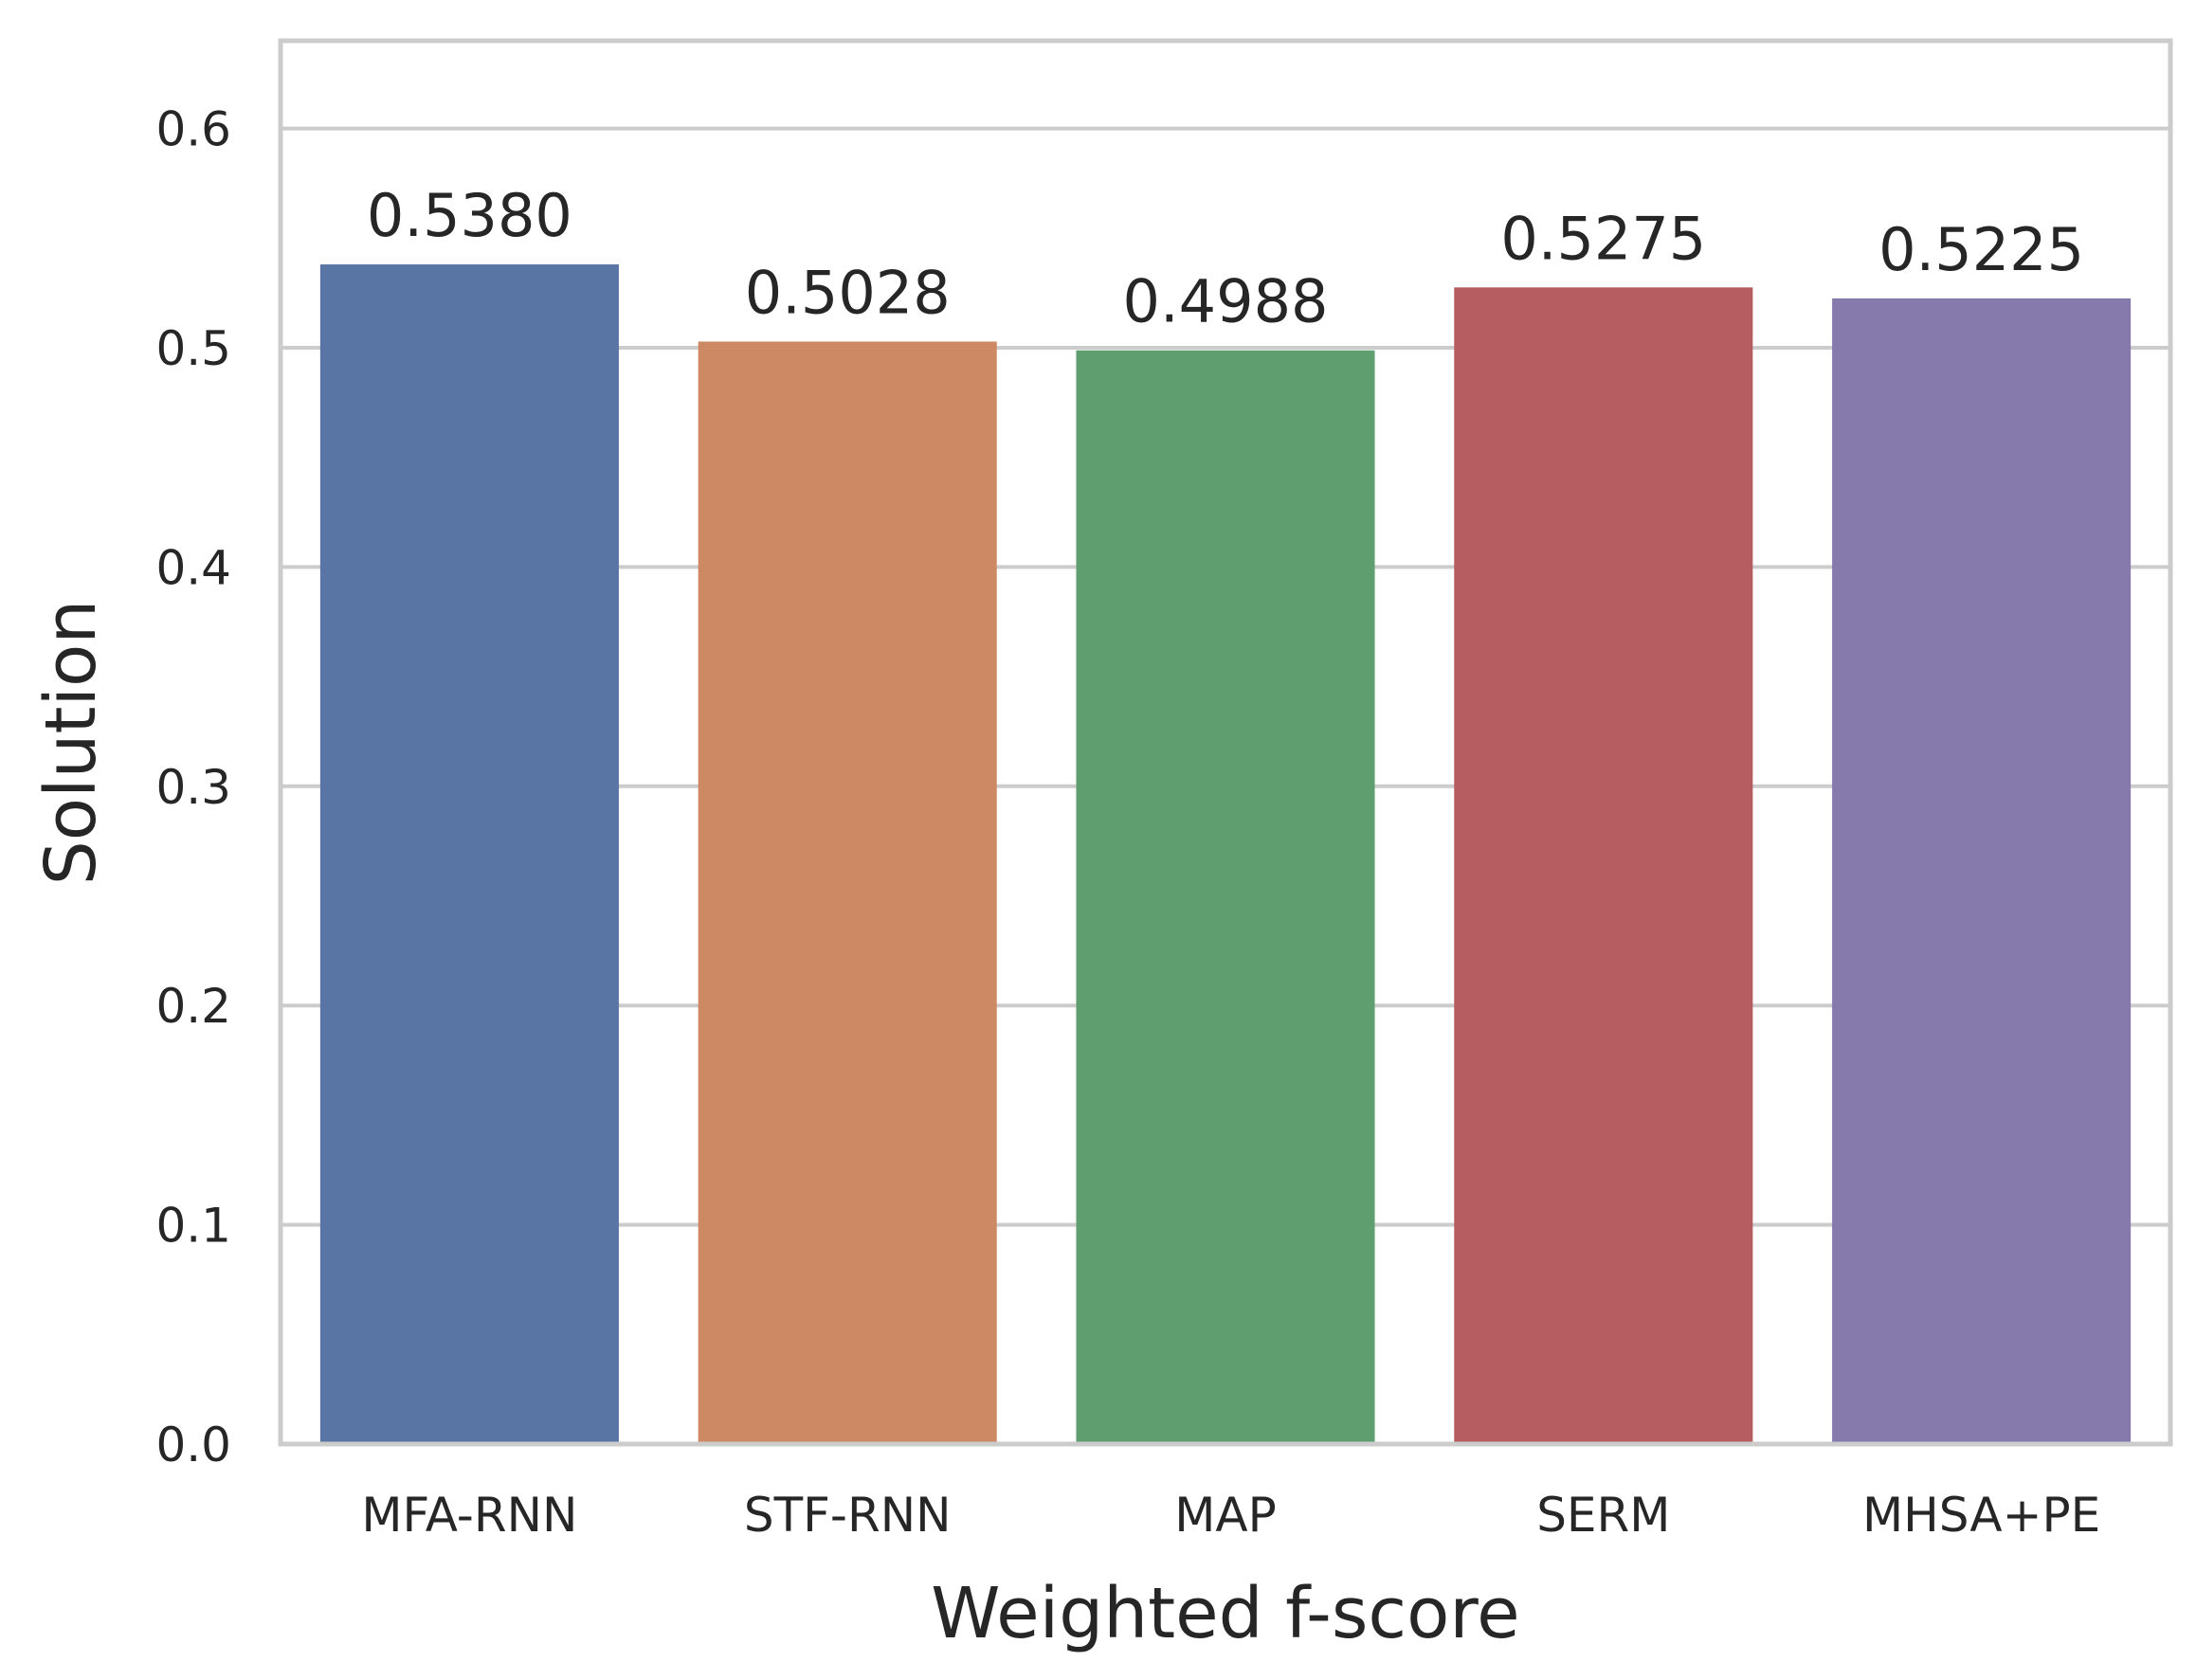 Image resolution: width=2196 pixels, height=1680 pixels. What do you see at coordinates (848, 292) in the screenshot?
I see `bar-value-label: 0.5028` at bounding box center [848, 292].